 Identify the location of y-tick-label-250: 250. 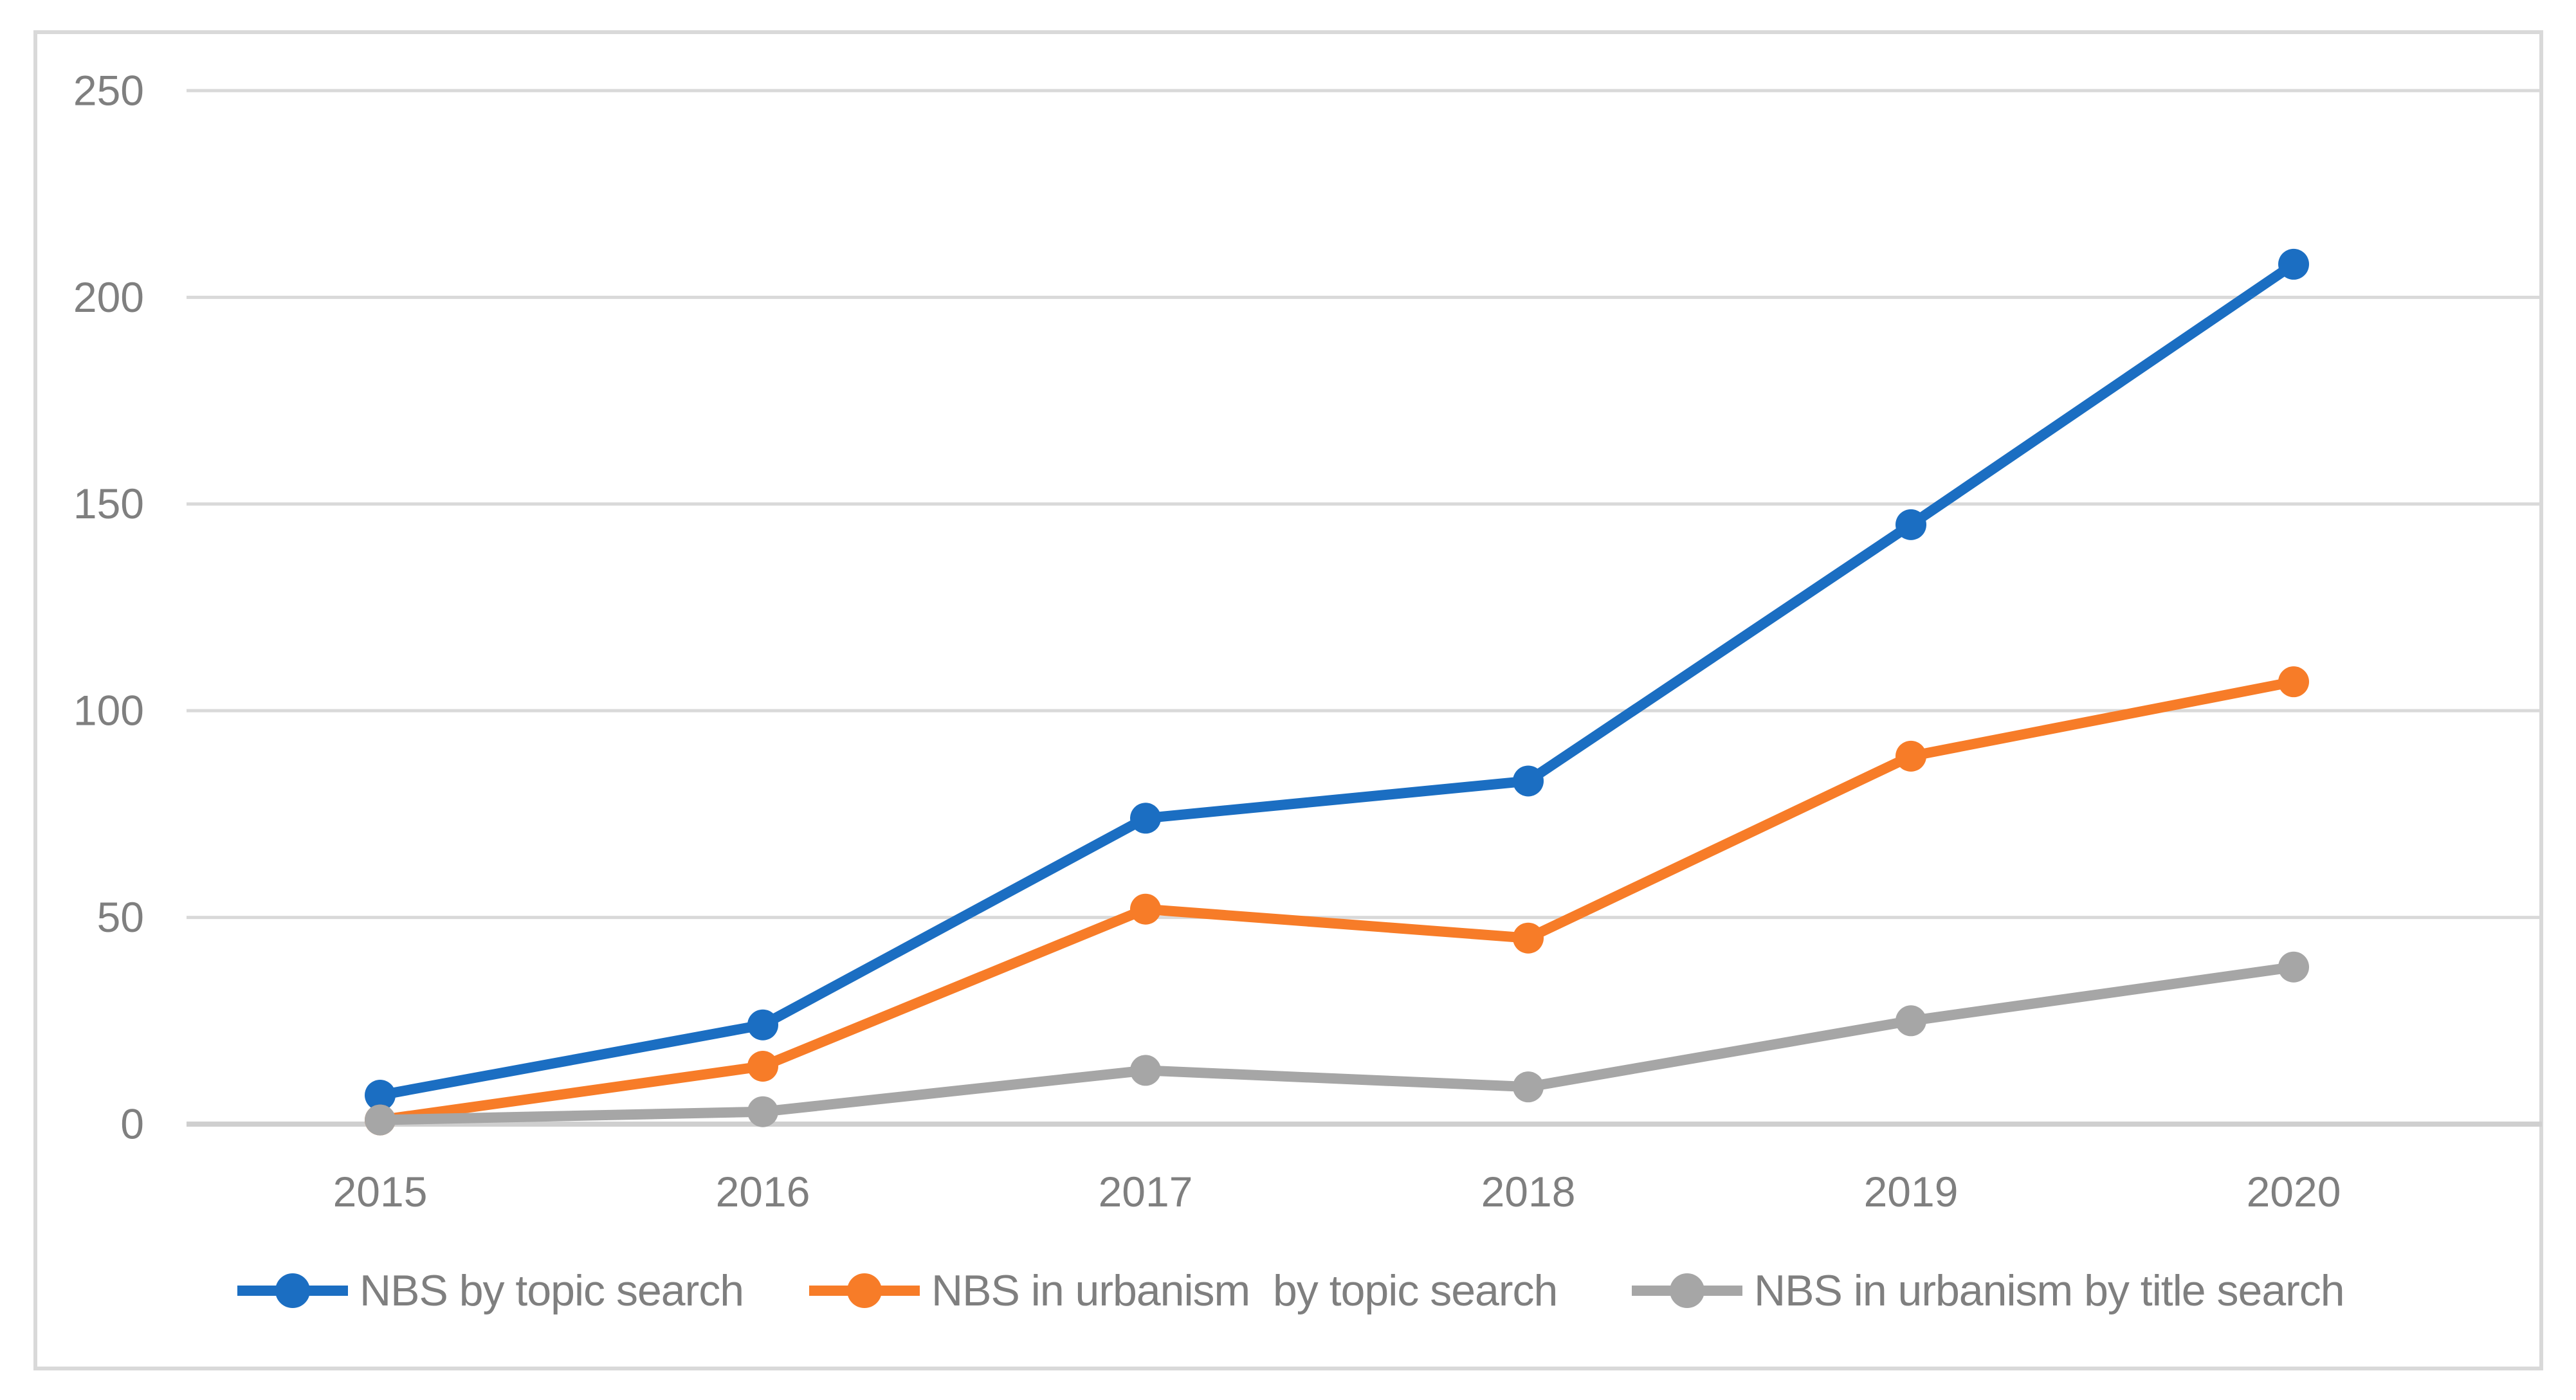
(108, 90).